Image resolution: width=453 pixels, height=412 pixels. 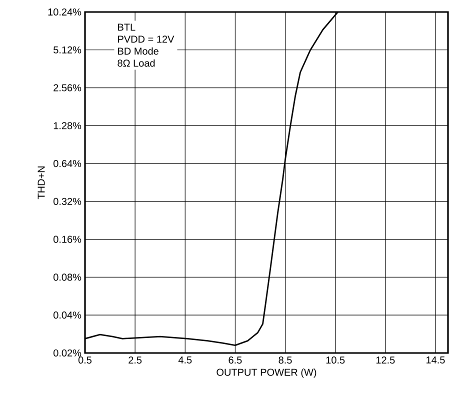 I want to click on y-tick-label: 0.04%, so click(x=68, y=315).